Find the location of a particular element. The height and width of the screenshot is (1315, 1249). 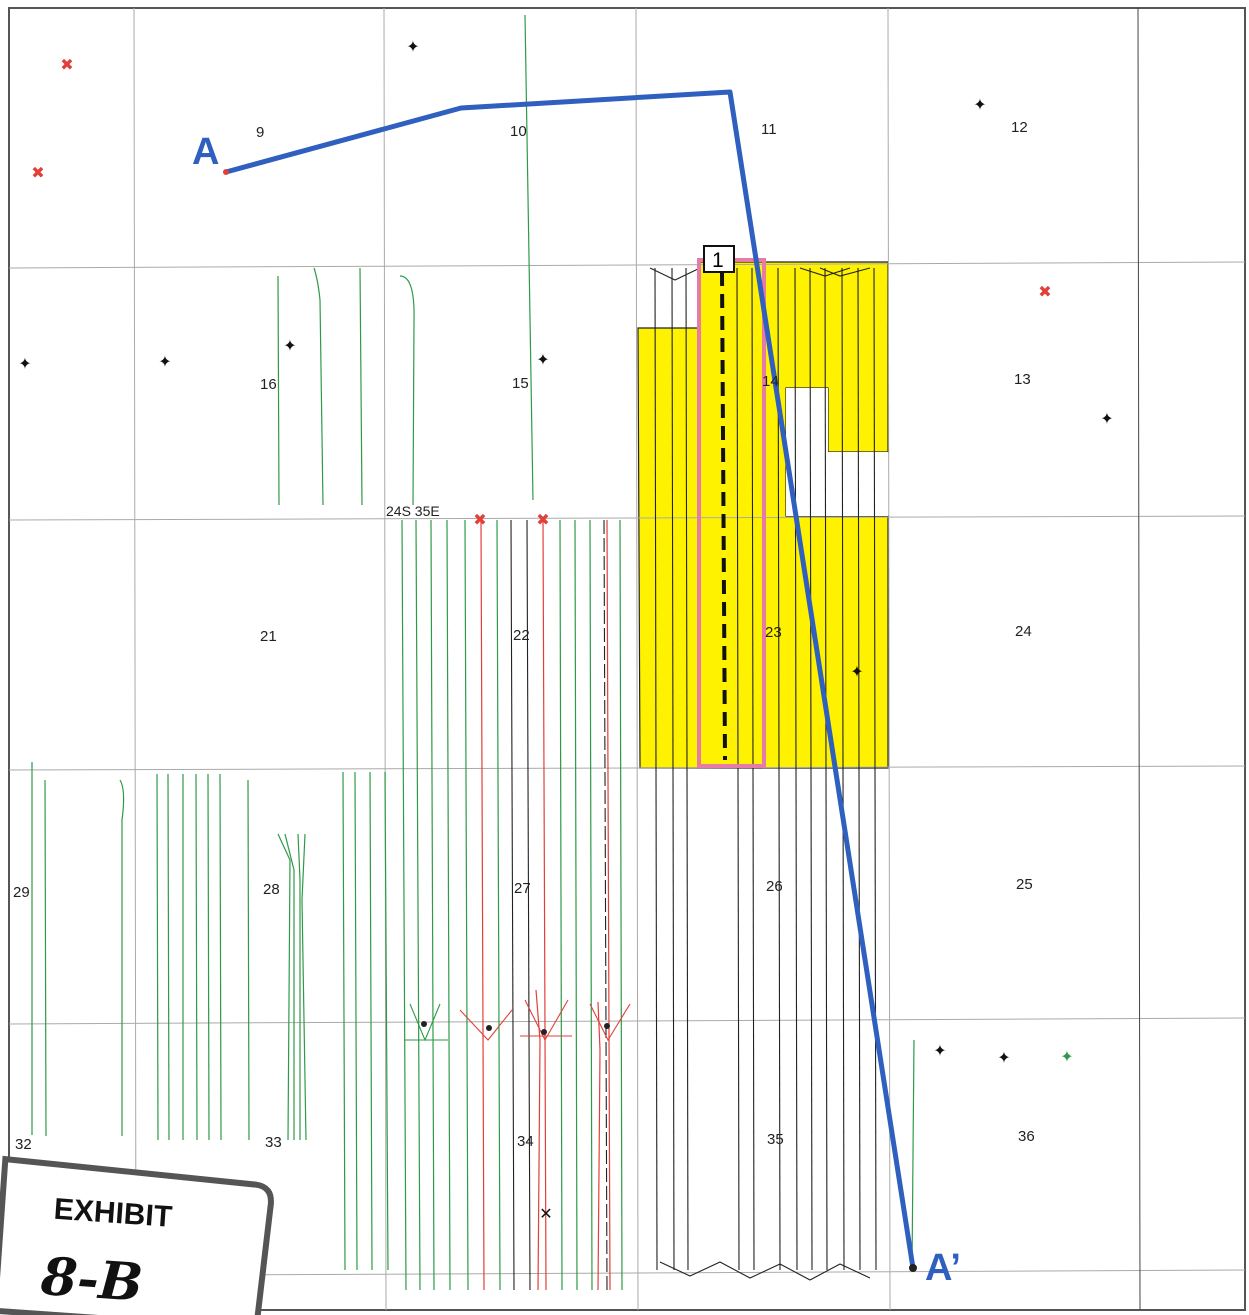

section-label: 32 is located at coordinates (23, 1144).